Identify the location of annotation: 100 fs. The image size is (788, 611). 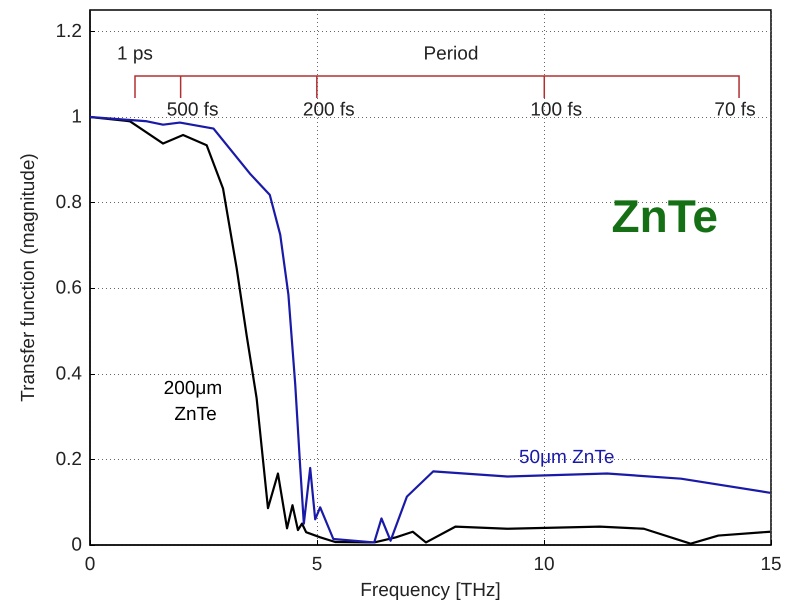
(556, 110).